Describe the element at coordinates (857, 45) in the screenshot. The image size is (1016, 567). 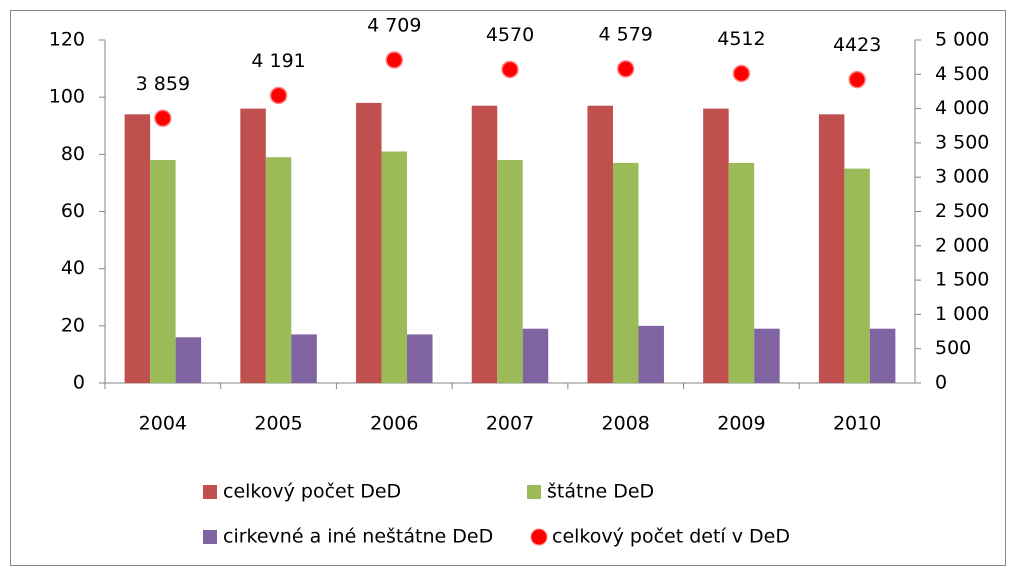
I see `data-label: 4423` at that location.